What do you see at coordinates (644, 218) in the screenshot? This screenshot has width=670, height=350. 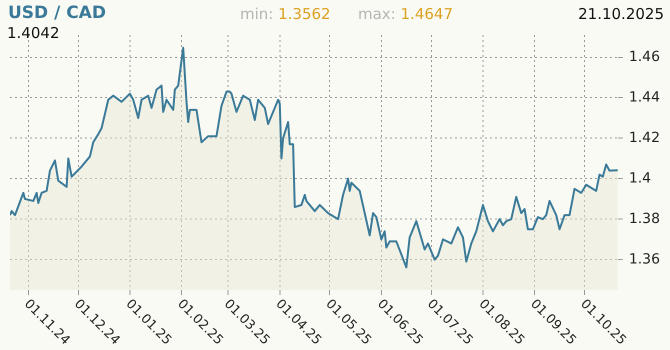 I see `y-tick-label: 1.38` at bounding box center [644, 218].